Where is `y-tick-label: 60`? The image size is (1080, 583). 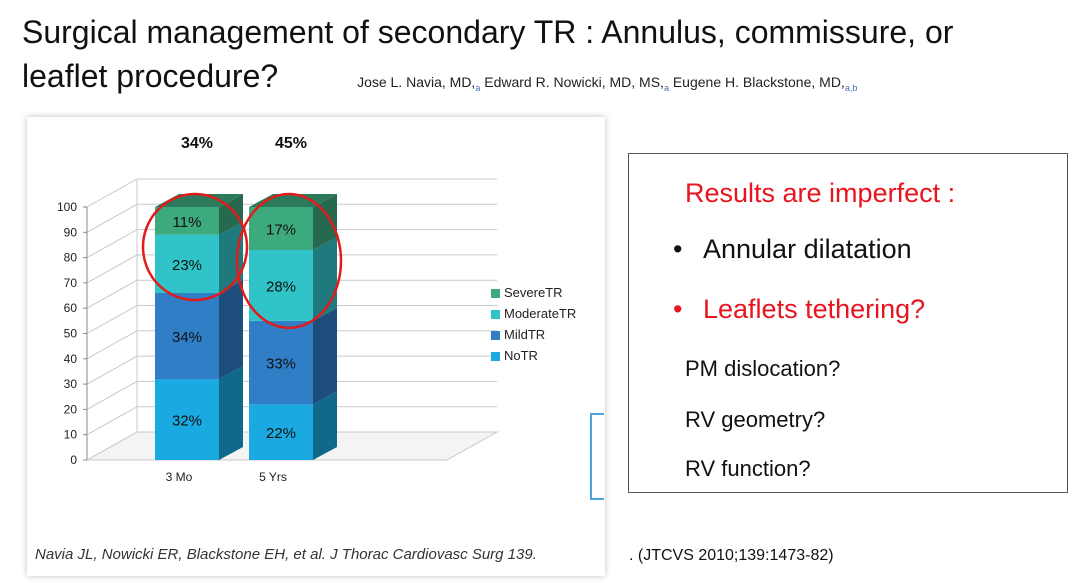
y-tick-label: 60 is located at coordinates (71, 308).